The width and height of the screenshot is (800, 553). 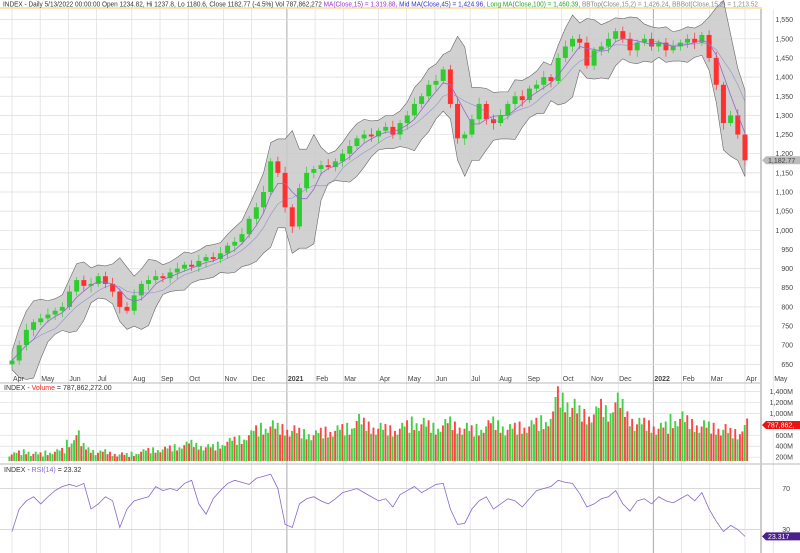 What do you see at coordinates (167, 379) in the screenshot?
I see `x-tick-label: Sep` at bounding box center [167, 379].